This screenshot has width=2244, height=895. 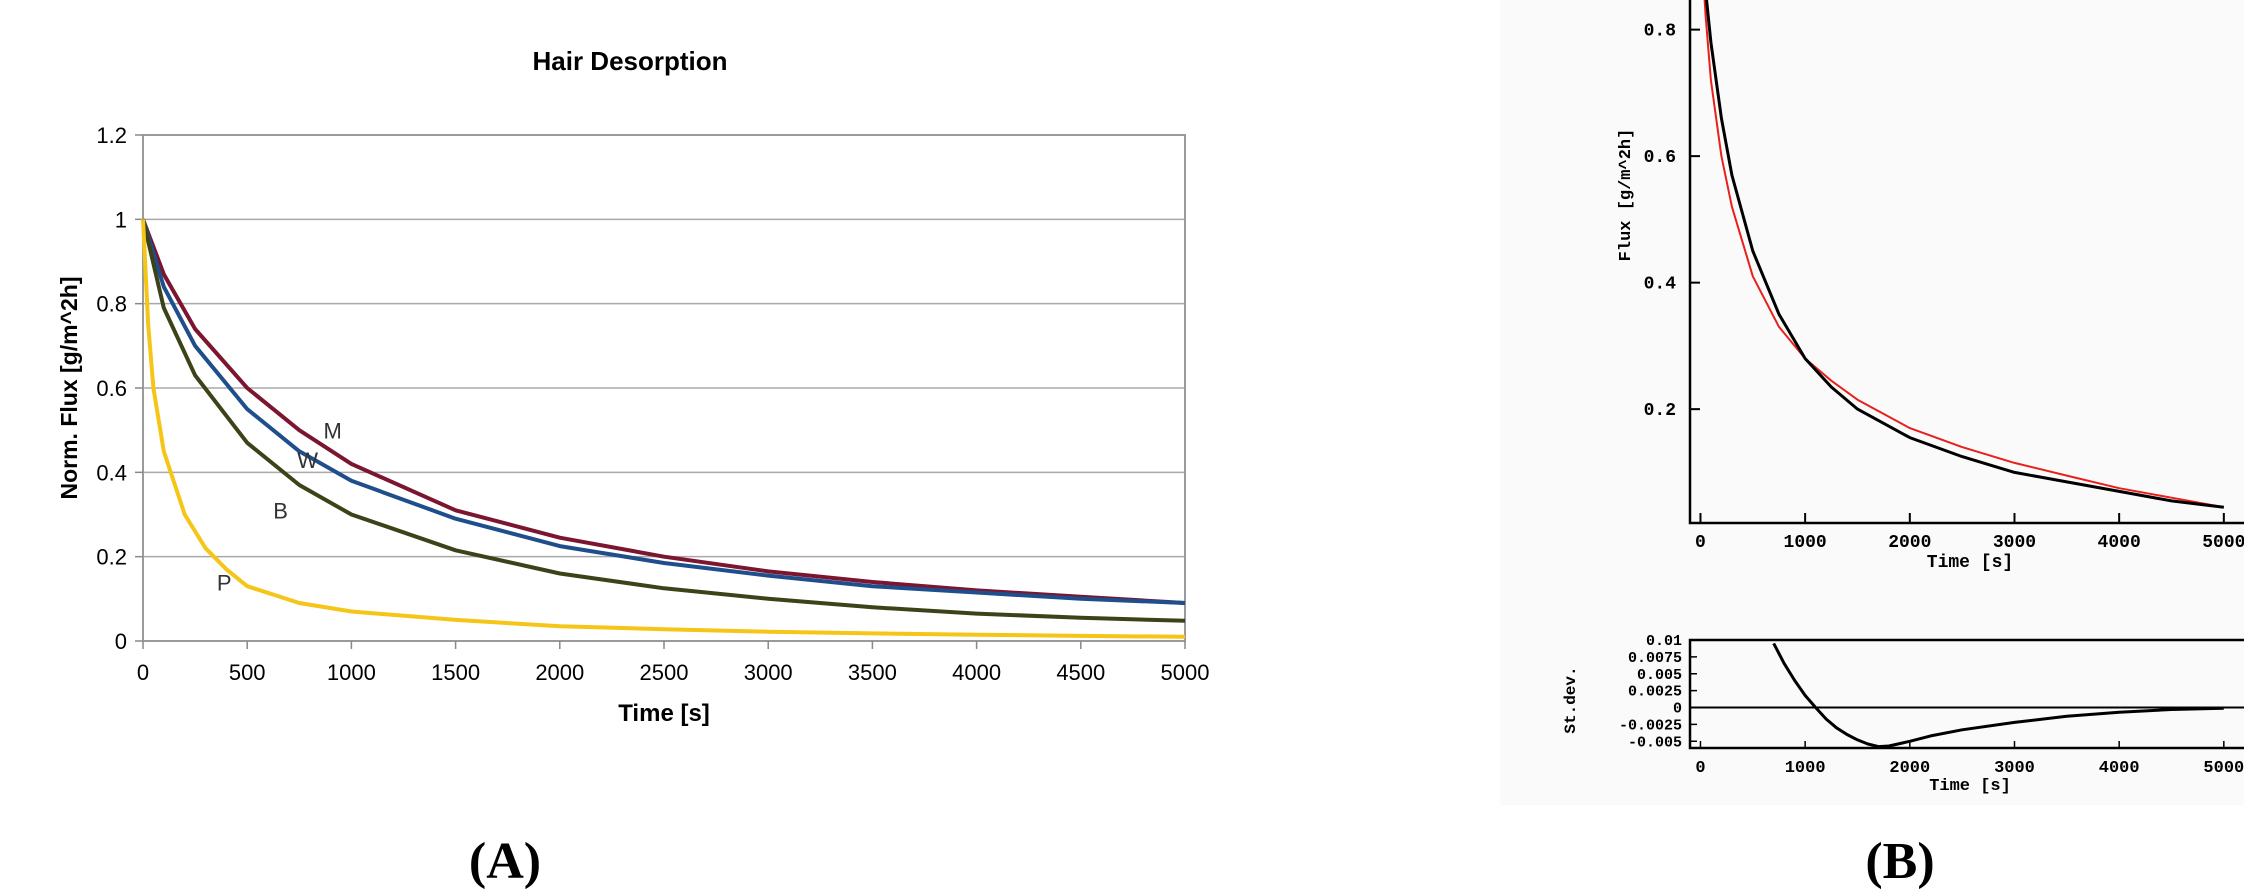 What do you see at coordinates (1655, 742) in the screenshot?
I see `y-tick-label: -0.005` at bounding box center [1655, 742].